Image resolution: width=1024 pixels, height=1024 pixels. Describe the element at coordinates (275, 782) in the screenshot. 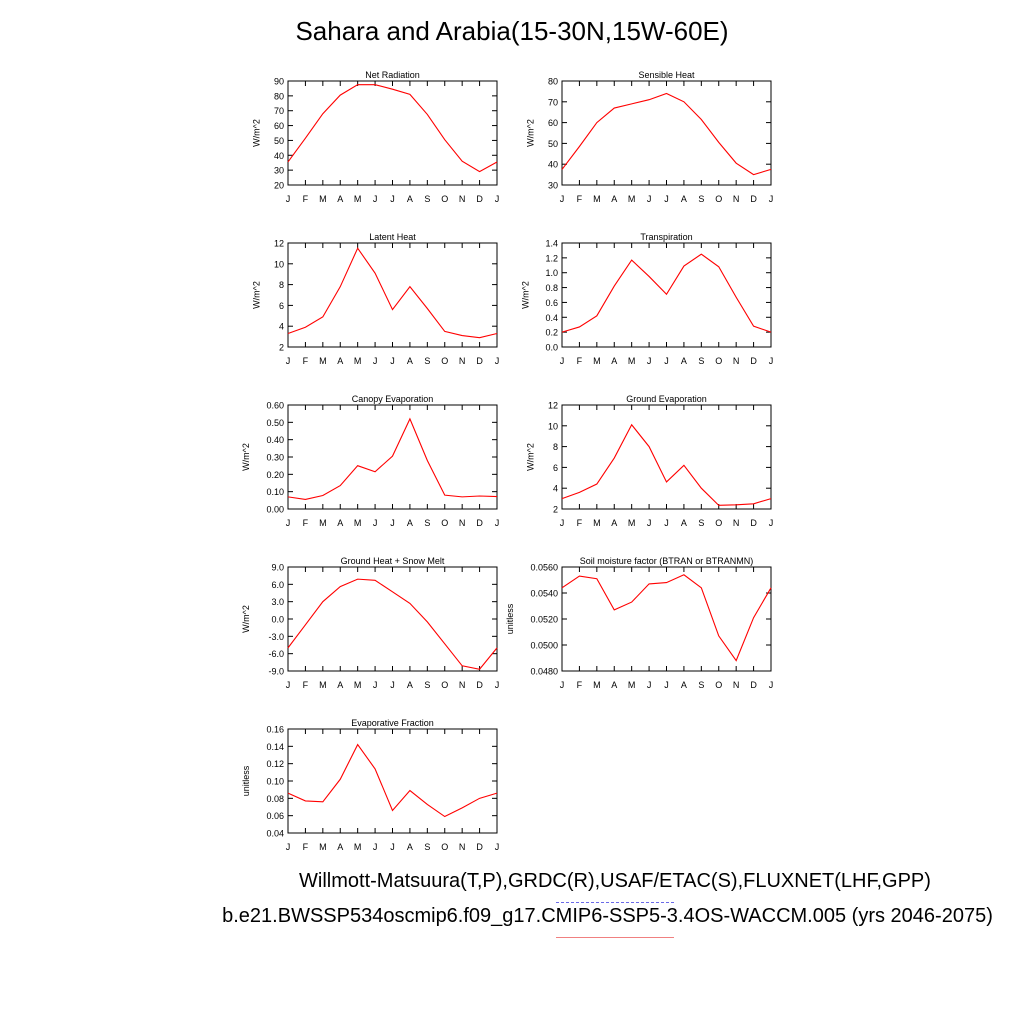

I see `y-tick-label: 0.10` at that location.